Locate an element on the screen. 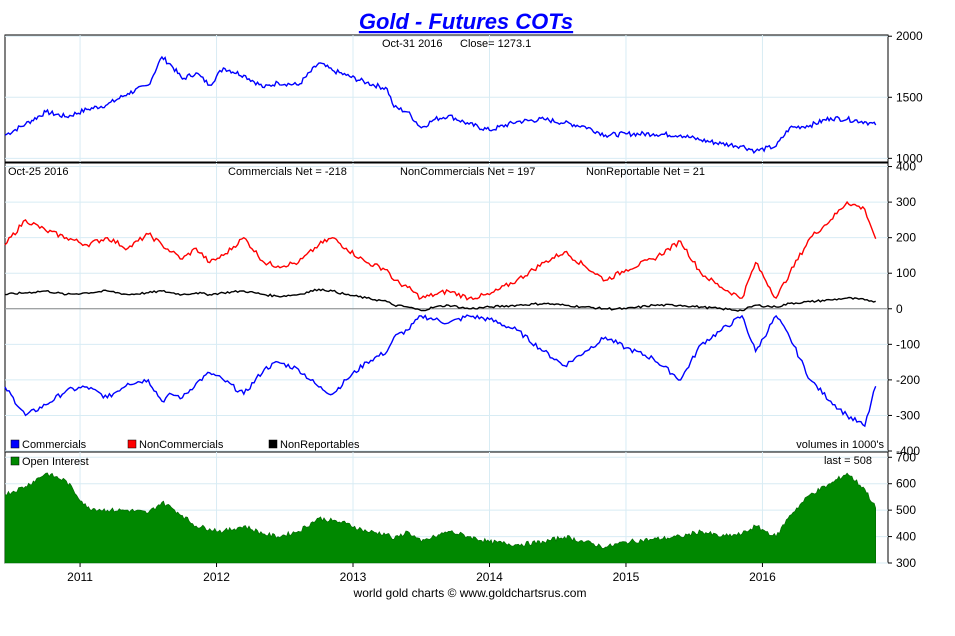  legend-swatch-noncommercials is located at coordinates (132, 444).